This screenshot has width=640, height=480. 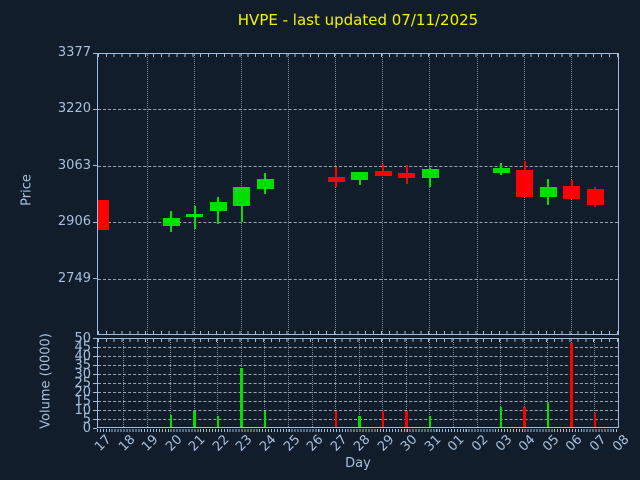 I want to click on day-tick-label: 21, so click(x=197, y=443).